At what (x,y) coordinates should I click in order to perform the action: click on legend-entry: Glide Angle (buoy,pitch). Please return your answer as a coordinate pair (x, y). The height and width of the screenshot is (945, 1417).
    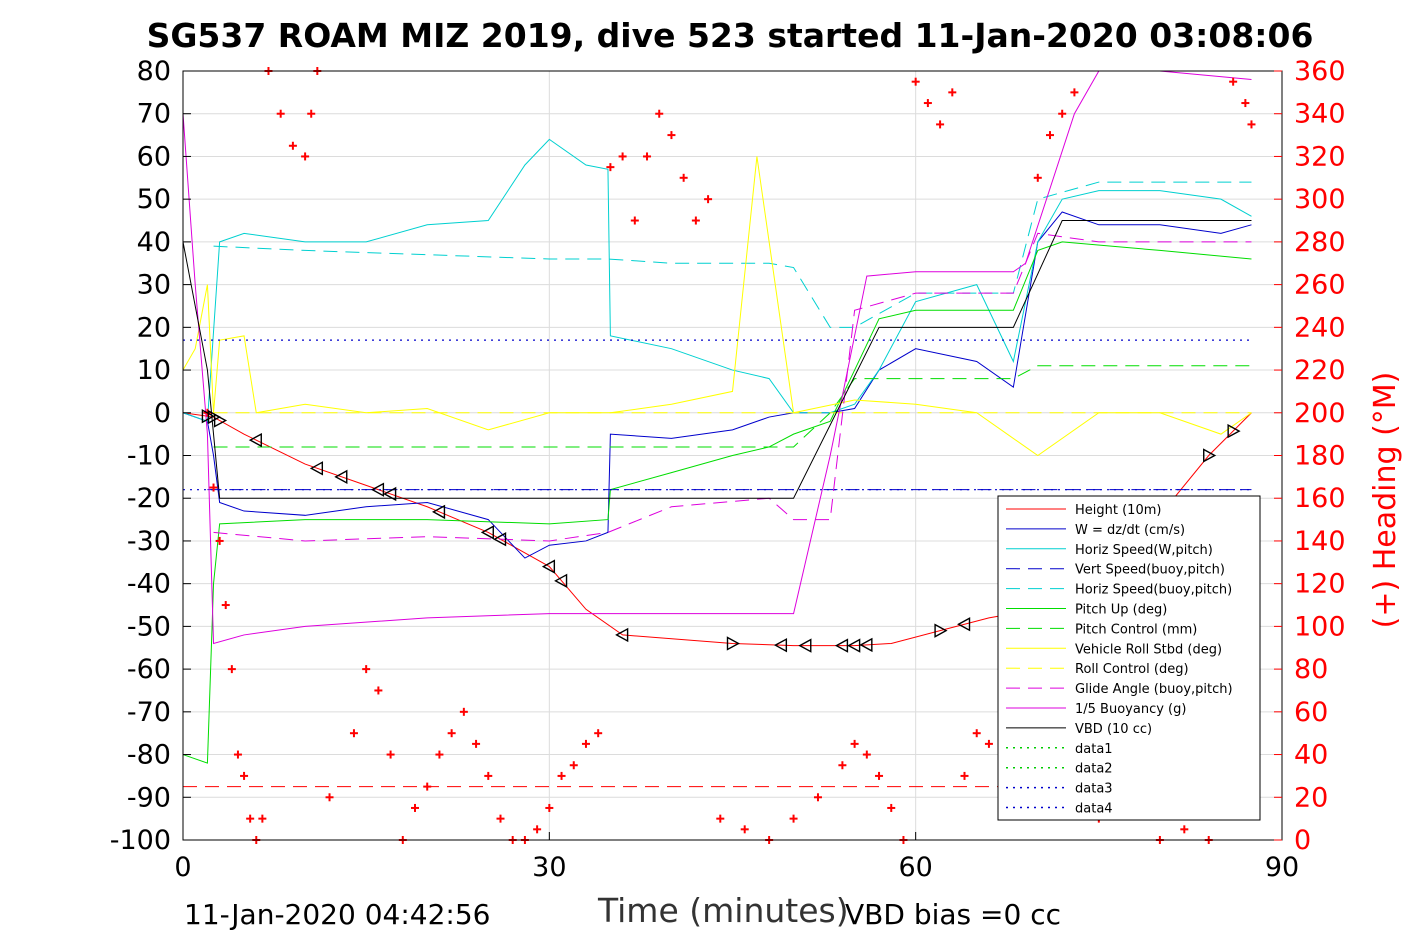
    Looking at the image, I should click on (1154, 689).